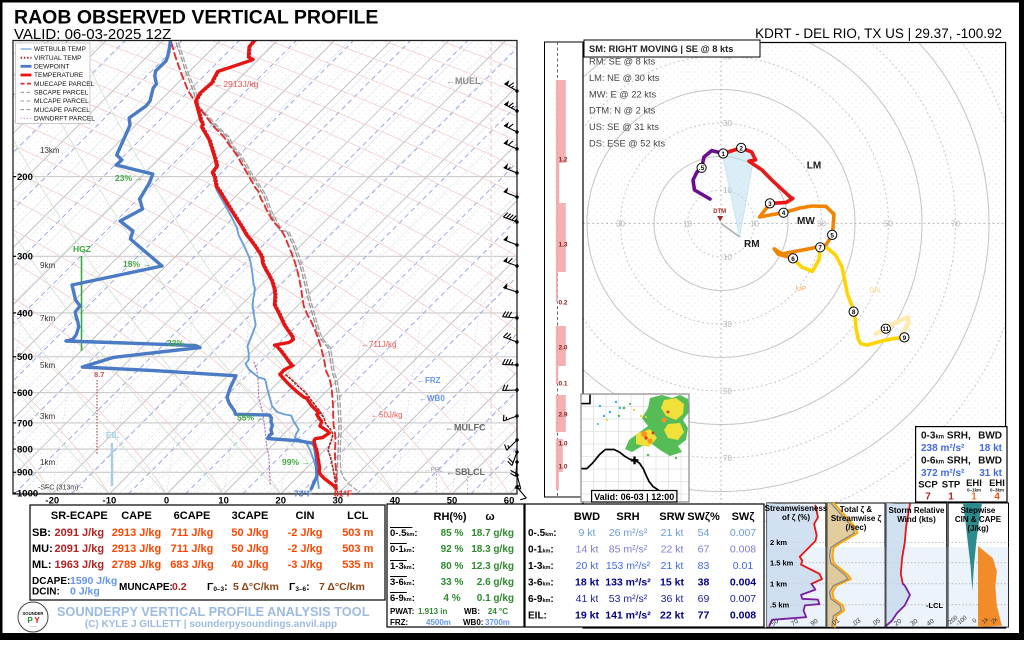 This screenshot has height=645, width=1024. What do you see at coordinates (704, 616) in the screenshot?
I see `svg-text: 77` at bounding box center [704, 616].